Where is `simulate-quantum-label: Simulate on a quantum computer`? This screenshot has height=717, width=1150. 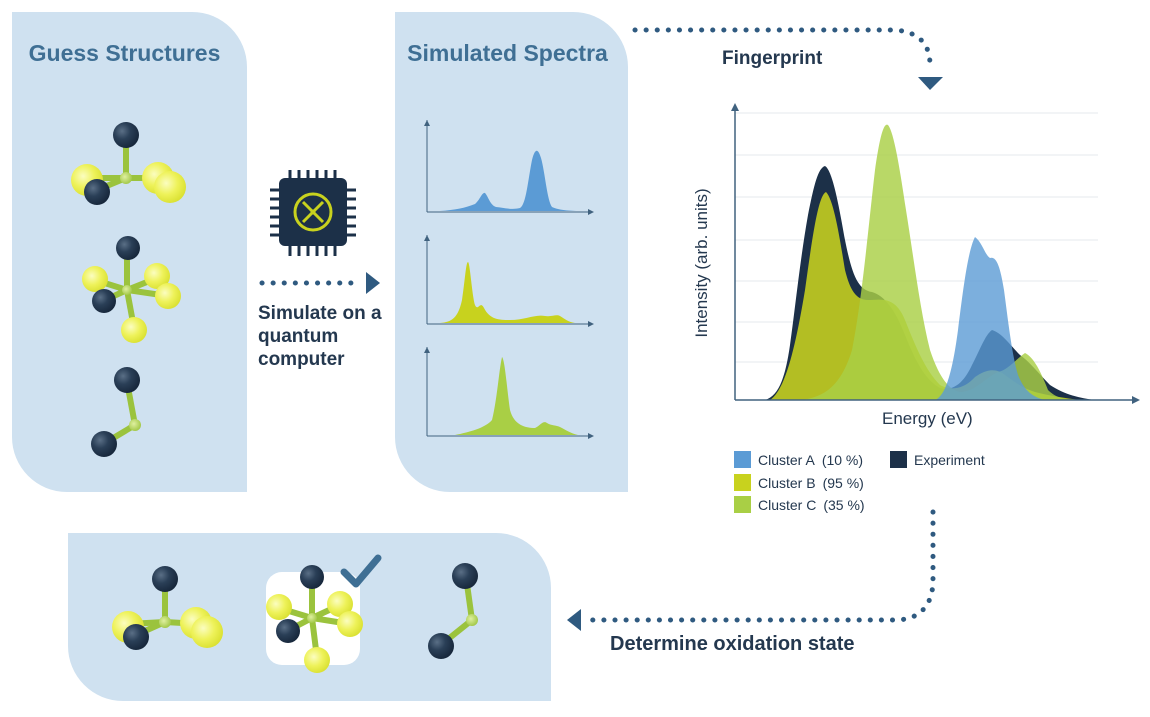 simulate-quantum-label: Simulate on a quantum computer is located at coordinates (320, 336).